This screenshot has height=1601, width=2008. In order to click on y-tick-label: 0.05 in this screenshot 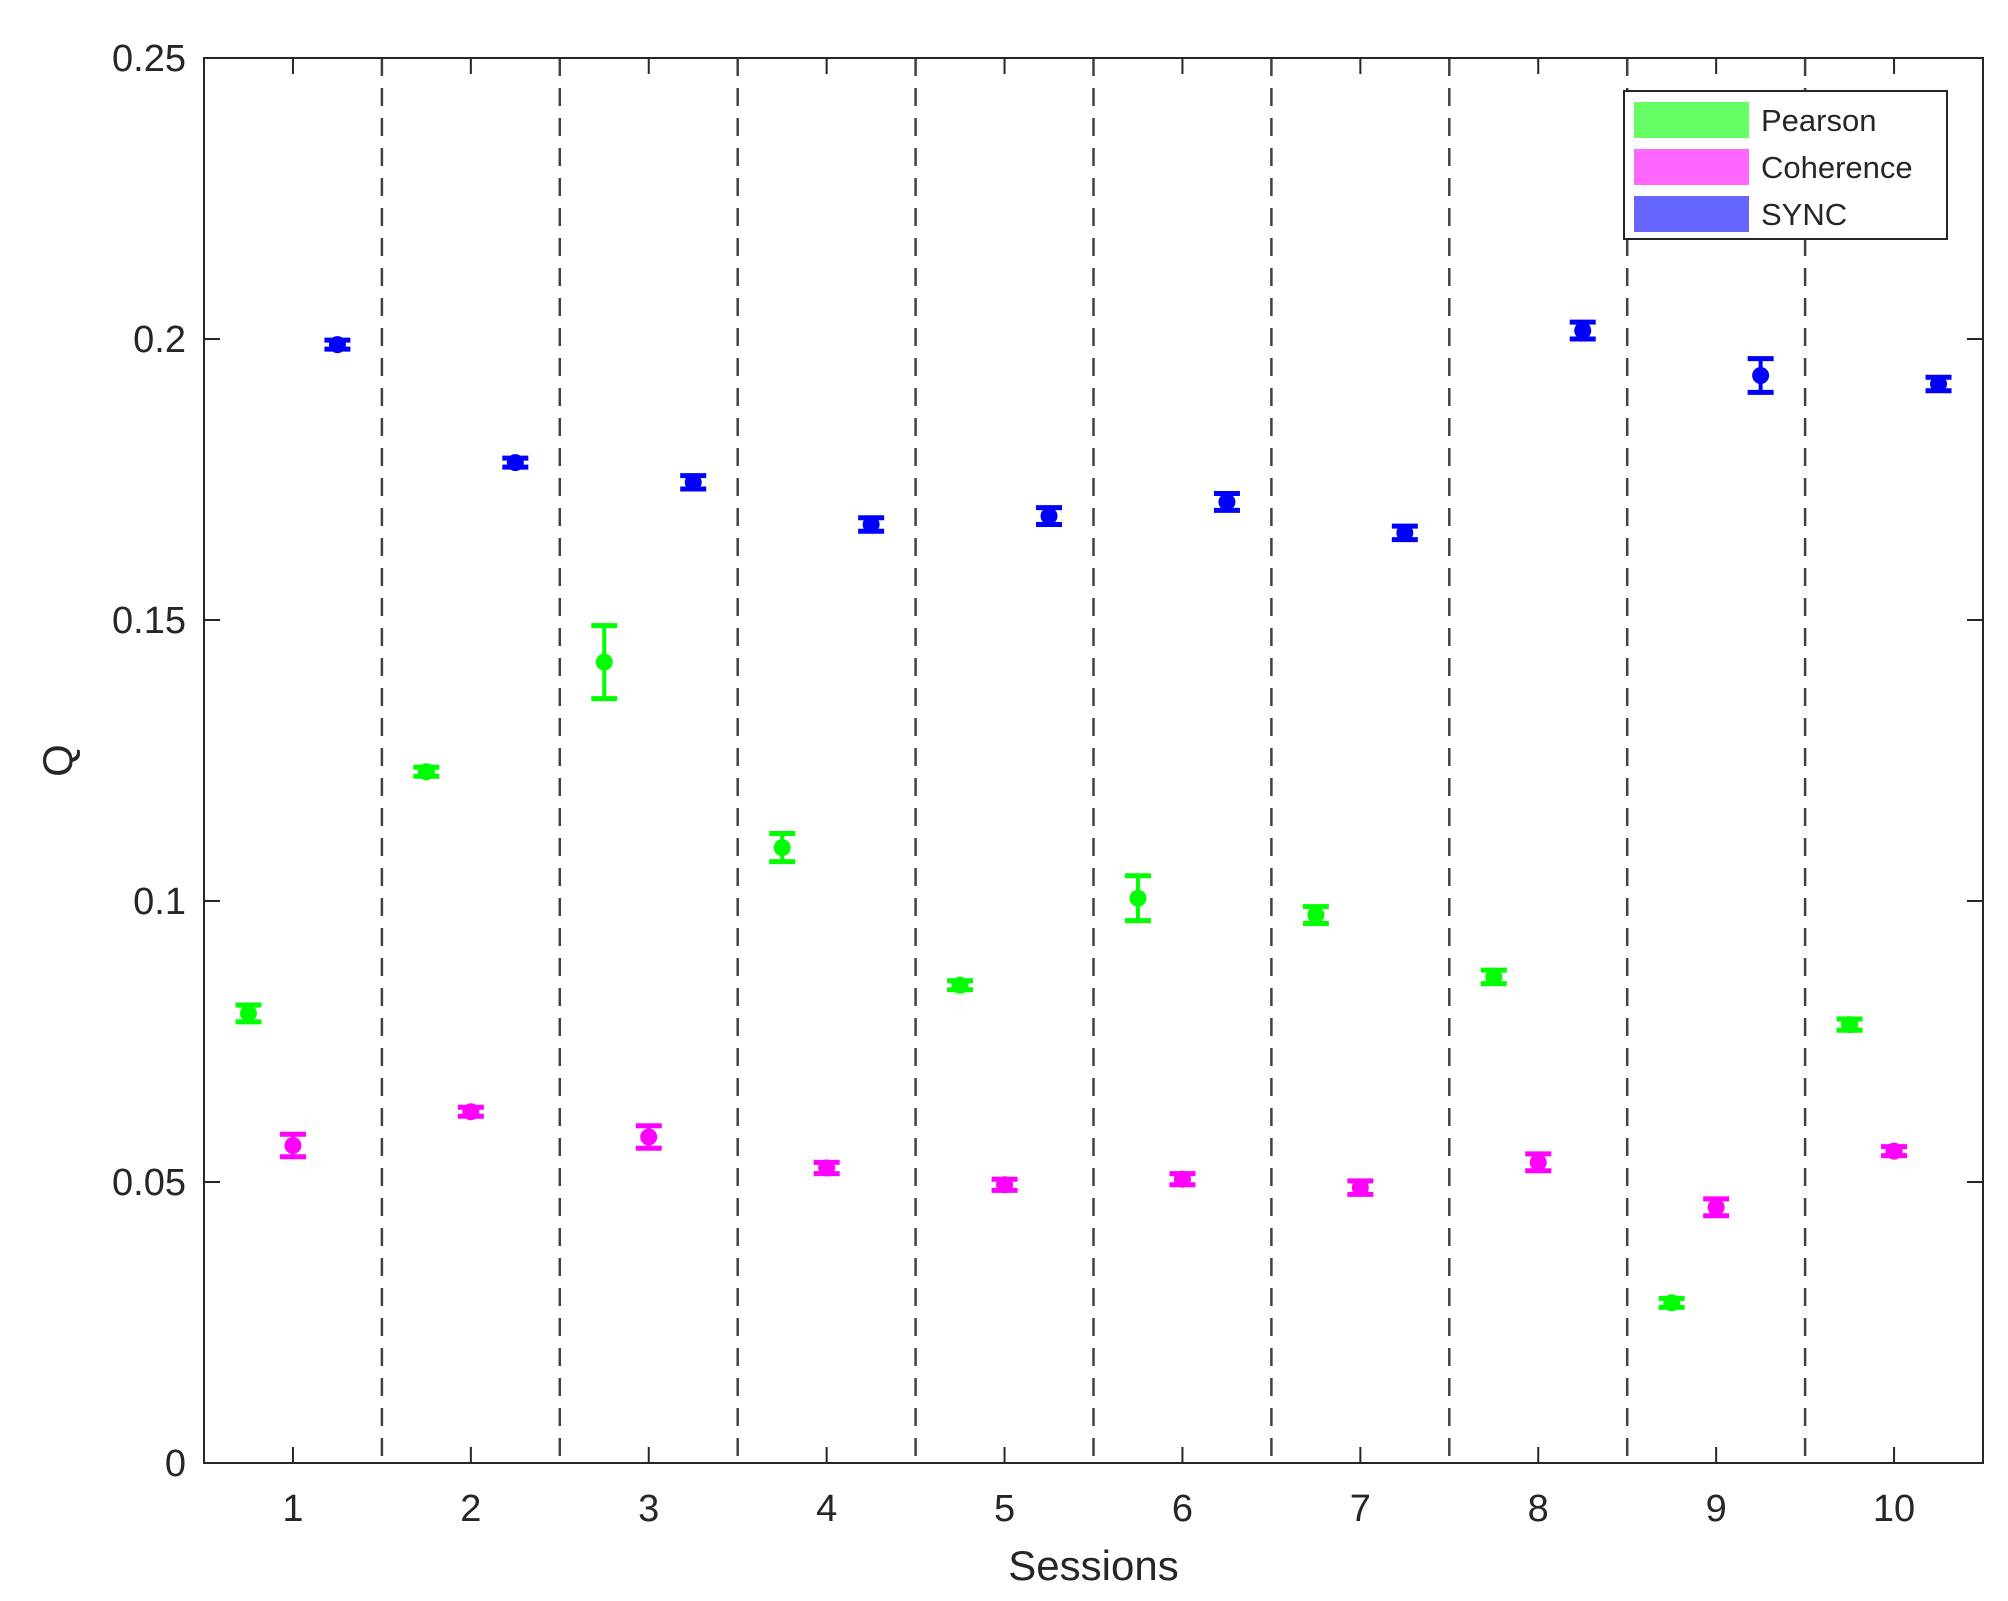, I will do `click(149, 1183)`.